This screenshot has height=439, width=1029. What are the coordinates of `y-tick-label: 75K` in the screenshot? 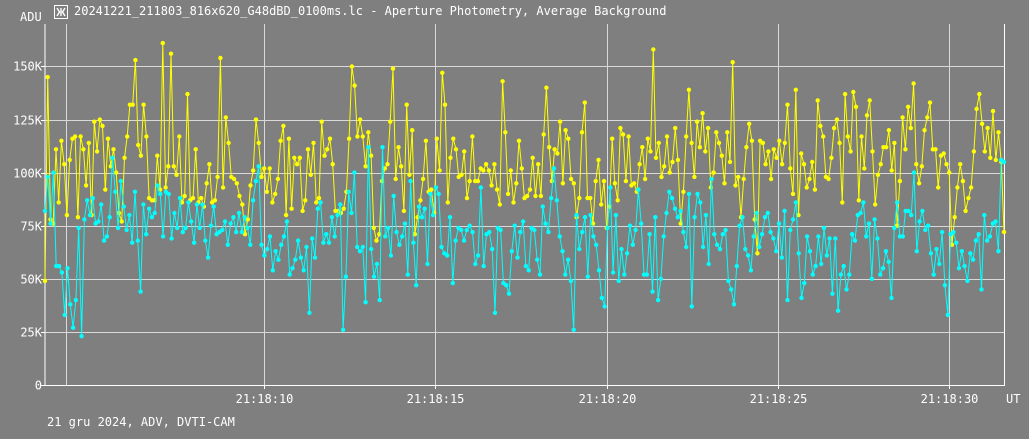 It's located at (31, 227).